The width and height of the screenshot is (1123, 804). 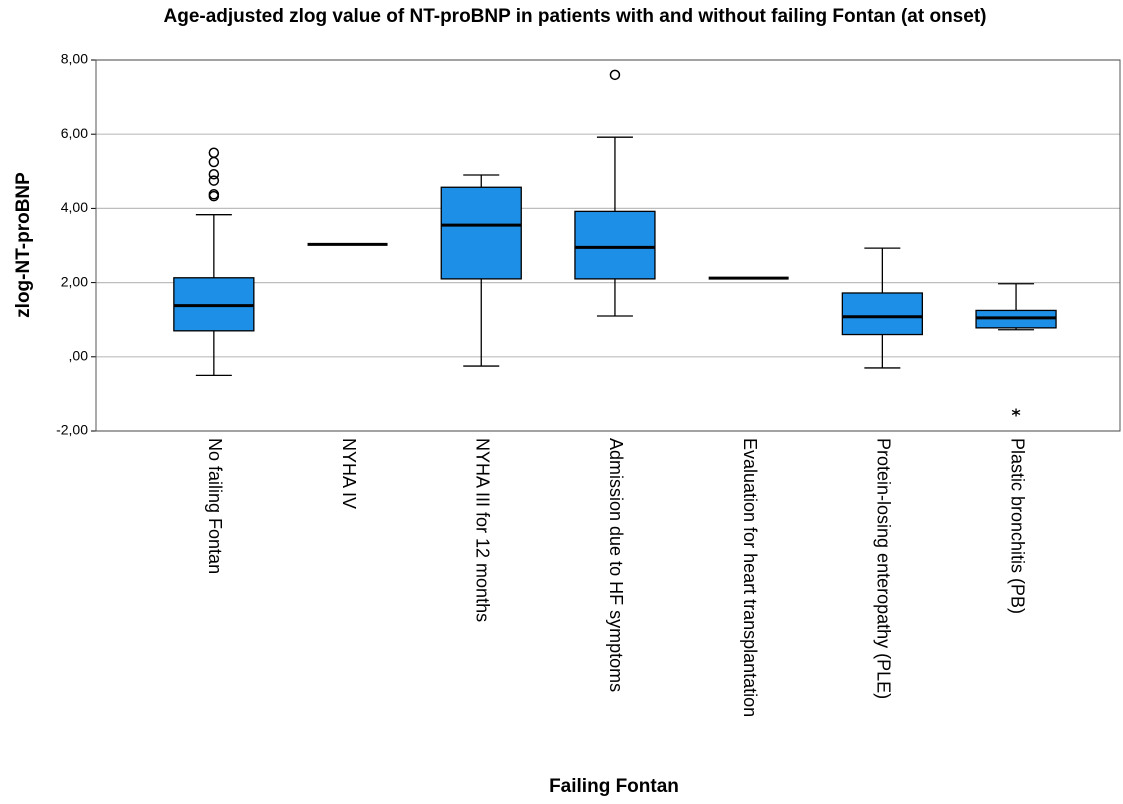 What do you see at coordinates (74, 207) in the screenshot?
I see `y-tick-label: 4,00` at bounding box center [74, 207].